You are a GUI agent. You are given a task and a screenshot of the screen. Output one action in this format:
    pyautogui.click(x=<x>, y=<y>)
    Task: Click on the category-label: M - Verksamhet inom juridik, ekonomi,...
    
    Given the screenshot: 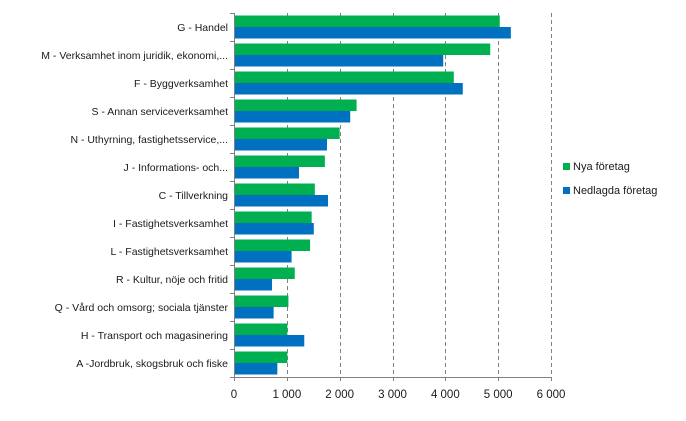 What is the action you would take?
    pyautogui.click(x=134, y=56)
    